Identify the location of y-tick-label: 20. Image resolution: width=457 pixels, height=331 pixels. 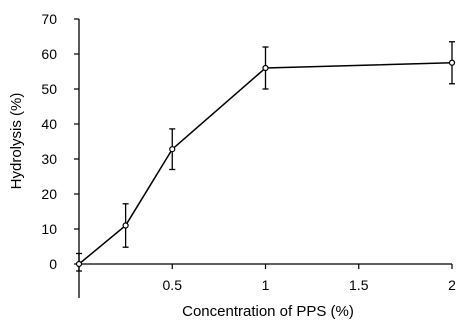
(49, 194).